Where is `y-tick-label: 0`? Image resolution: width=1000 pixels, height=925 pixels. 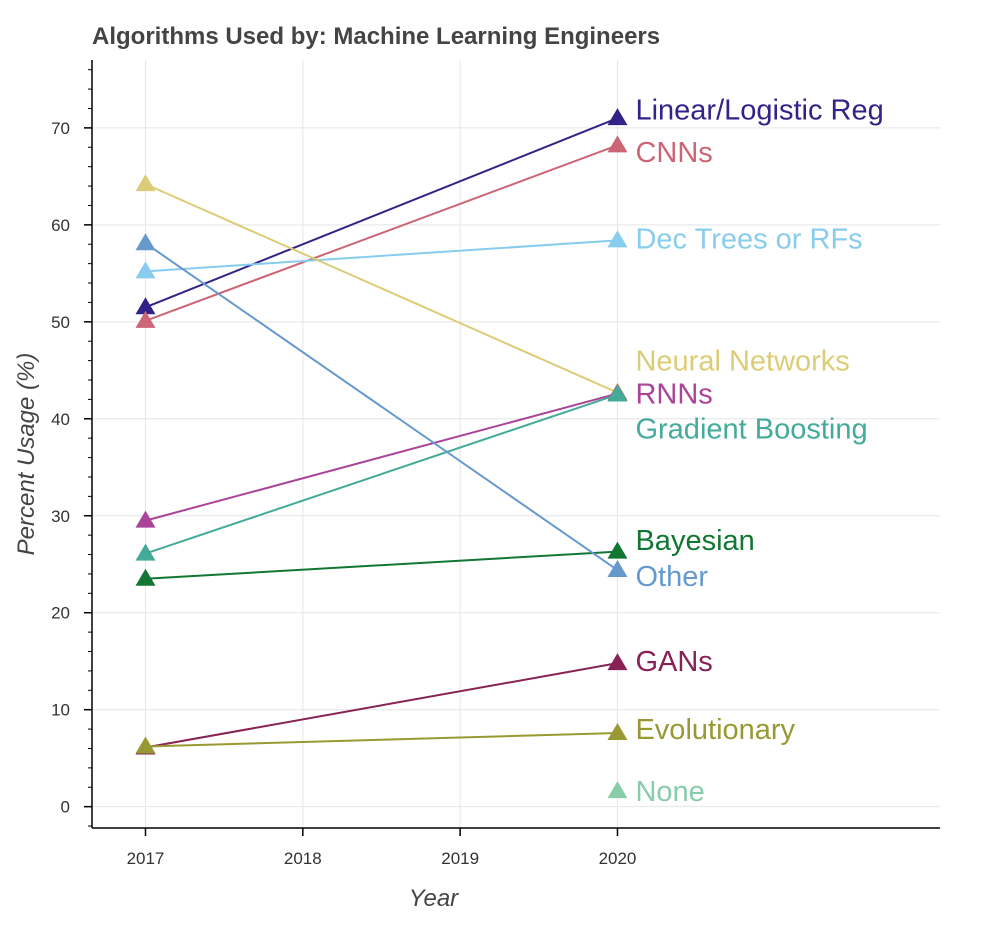 y-tick-label: 0 is located at coordinates (65, 807).